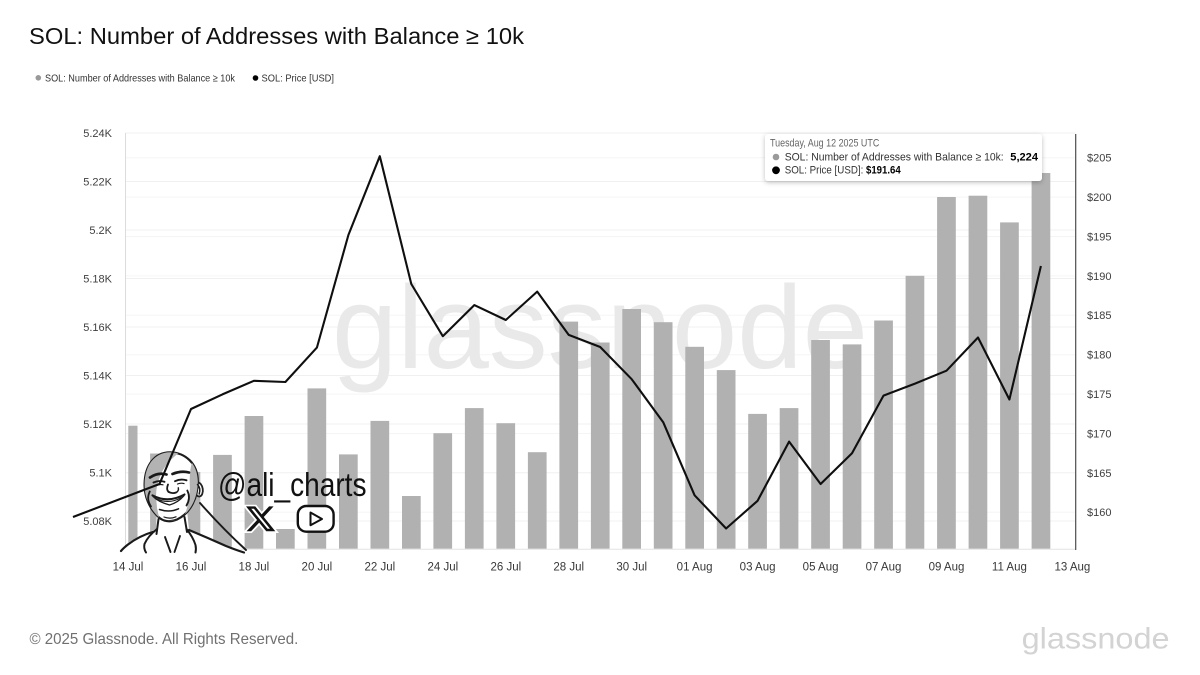  Describe the element at coordinates (758, 568) in the screenshot. I see `svg-text: 03 Aug` at that location.